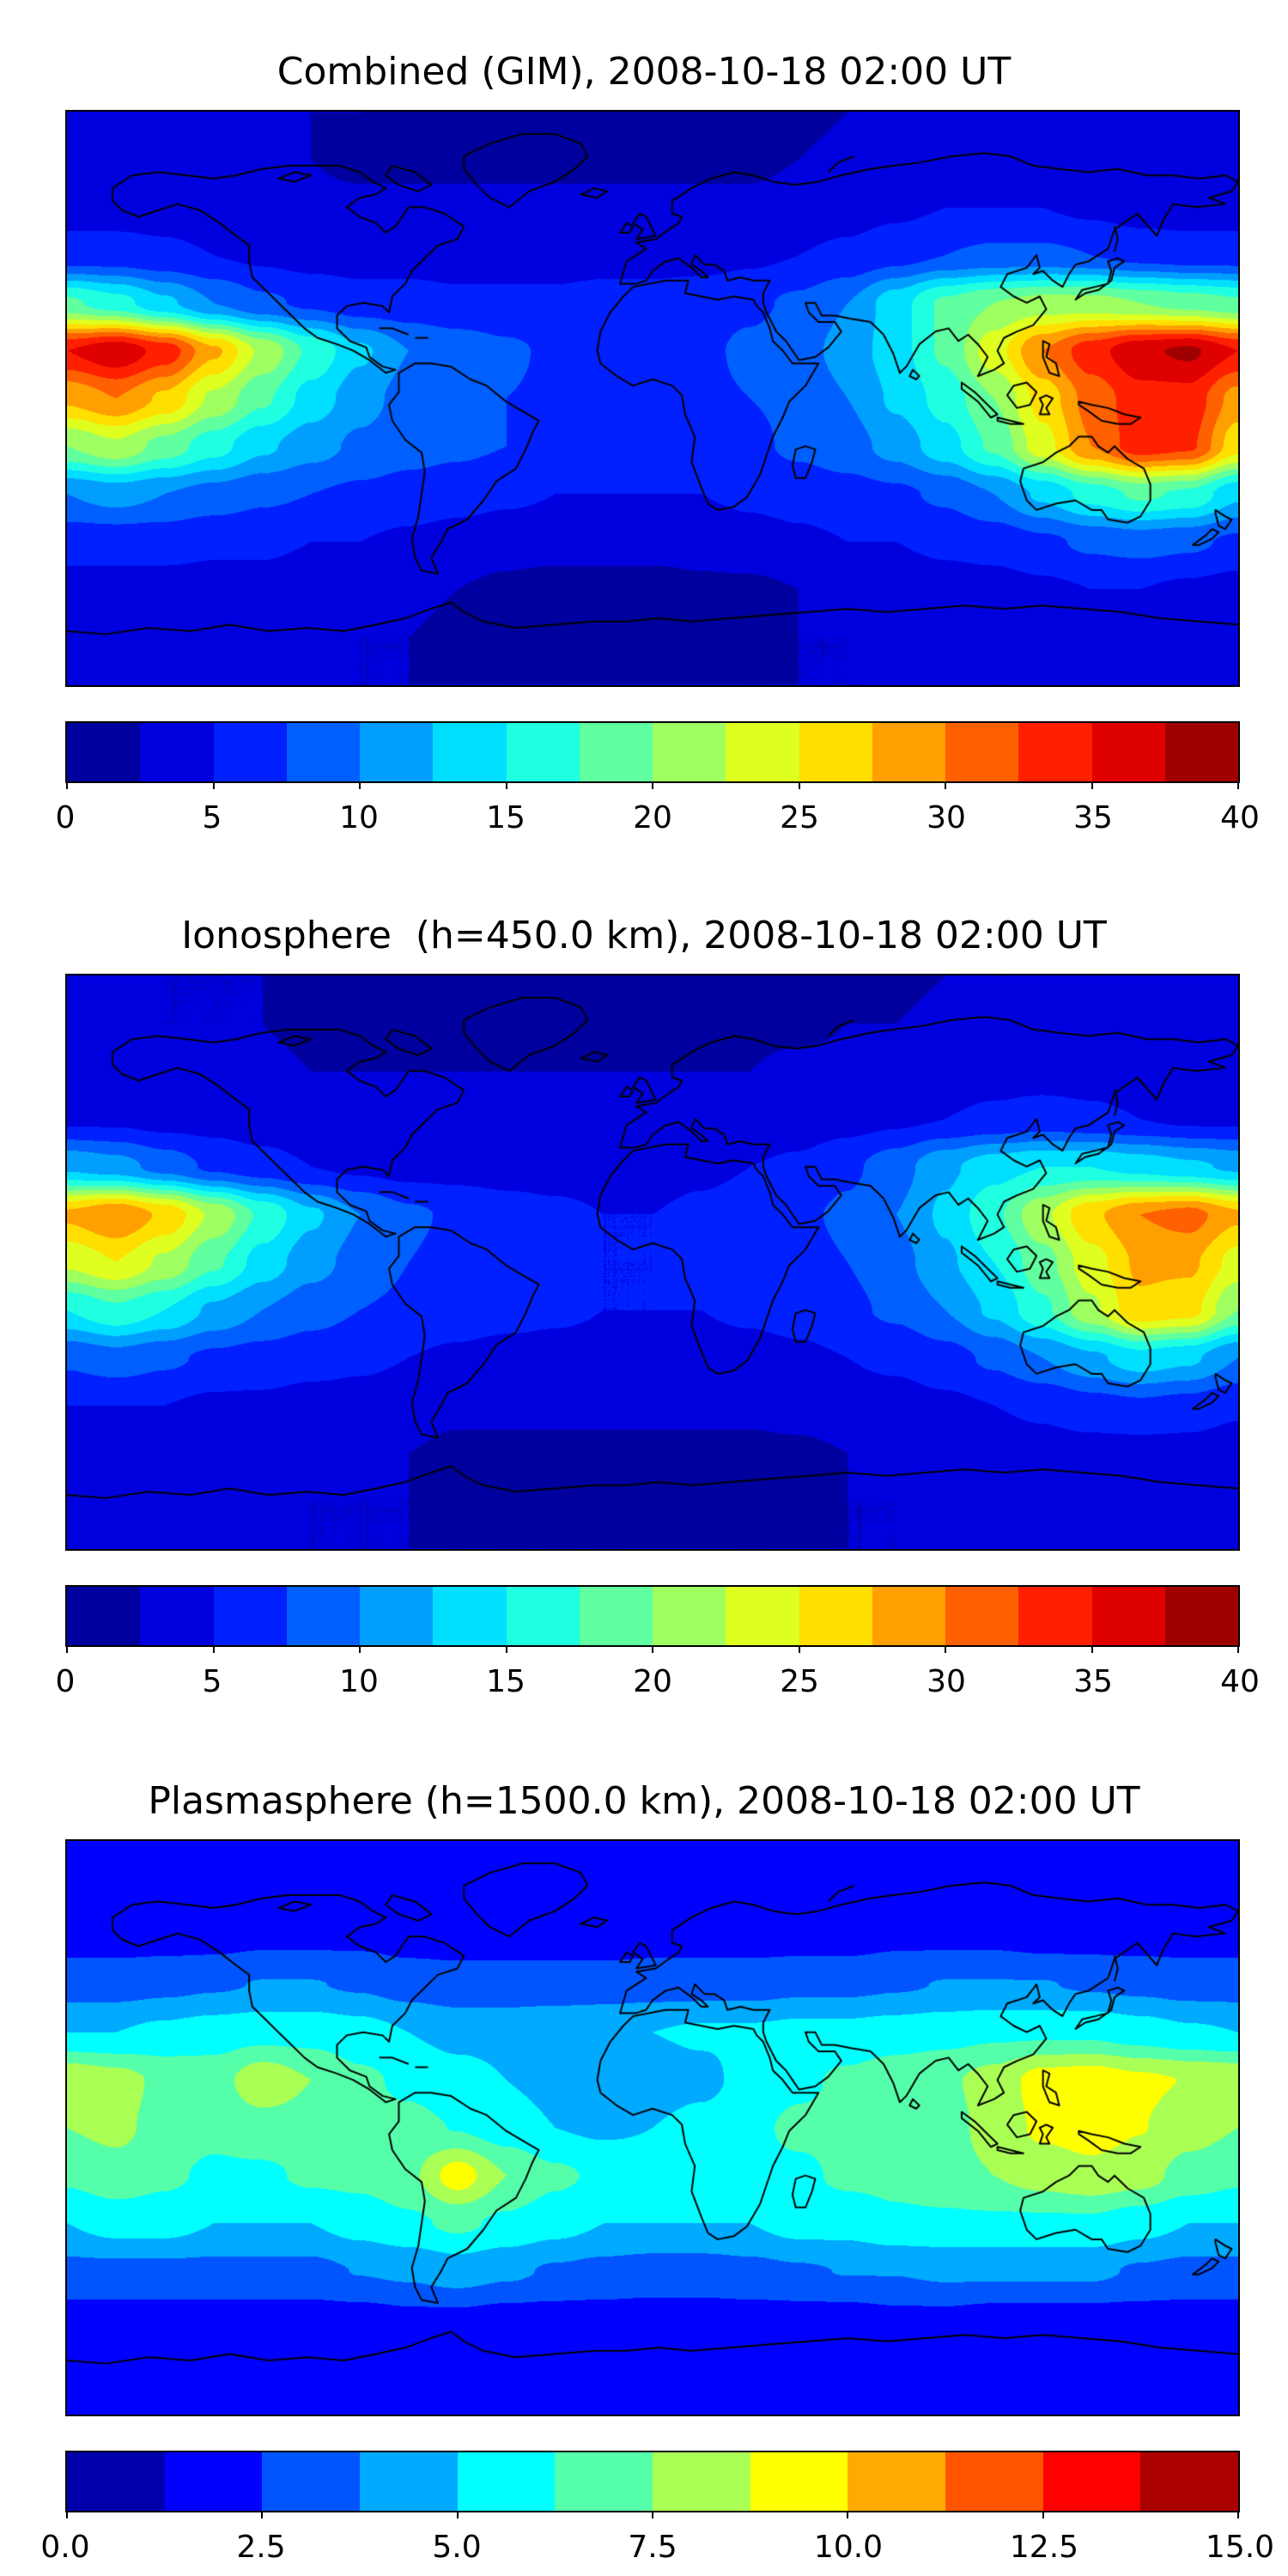  I want to click on panel-ionosphere-colorbar, so click(652, 1619).